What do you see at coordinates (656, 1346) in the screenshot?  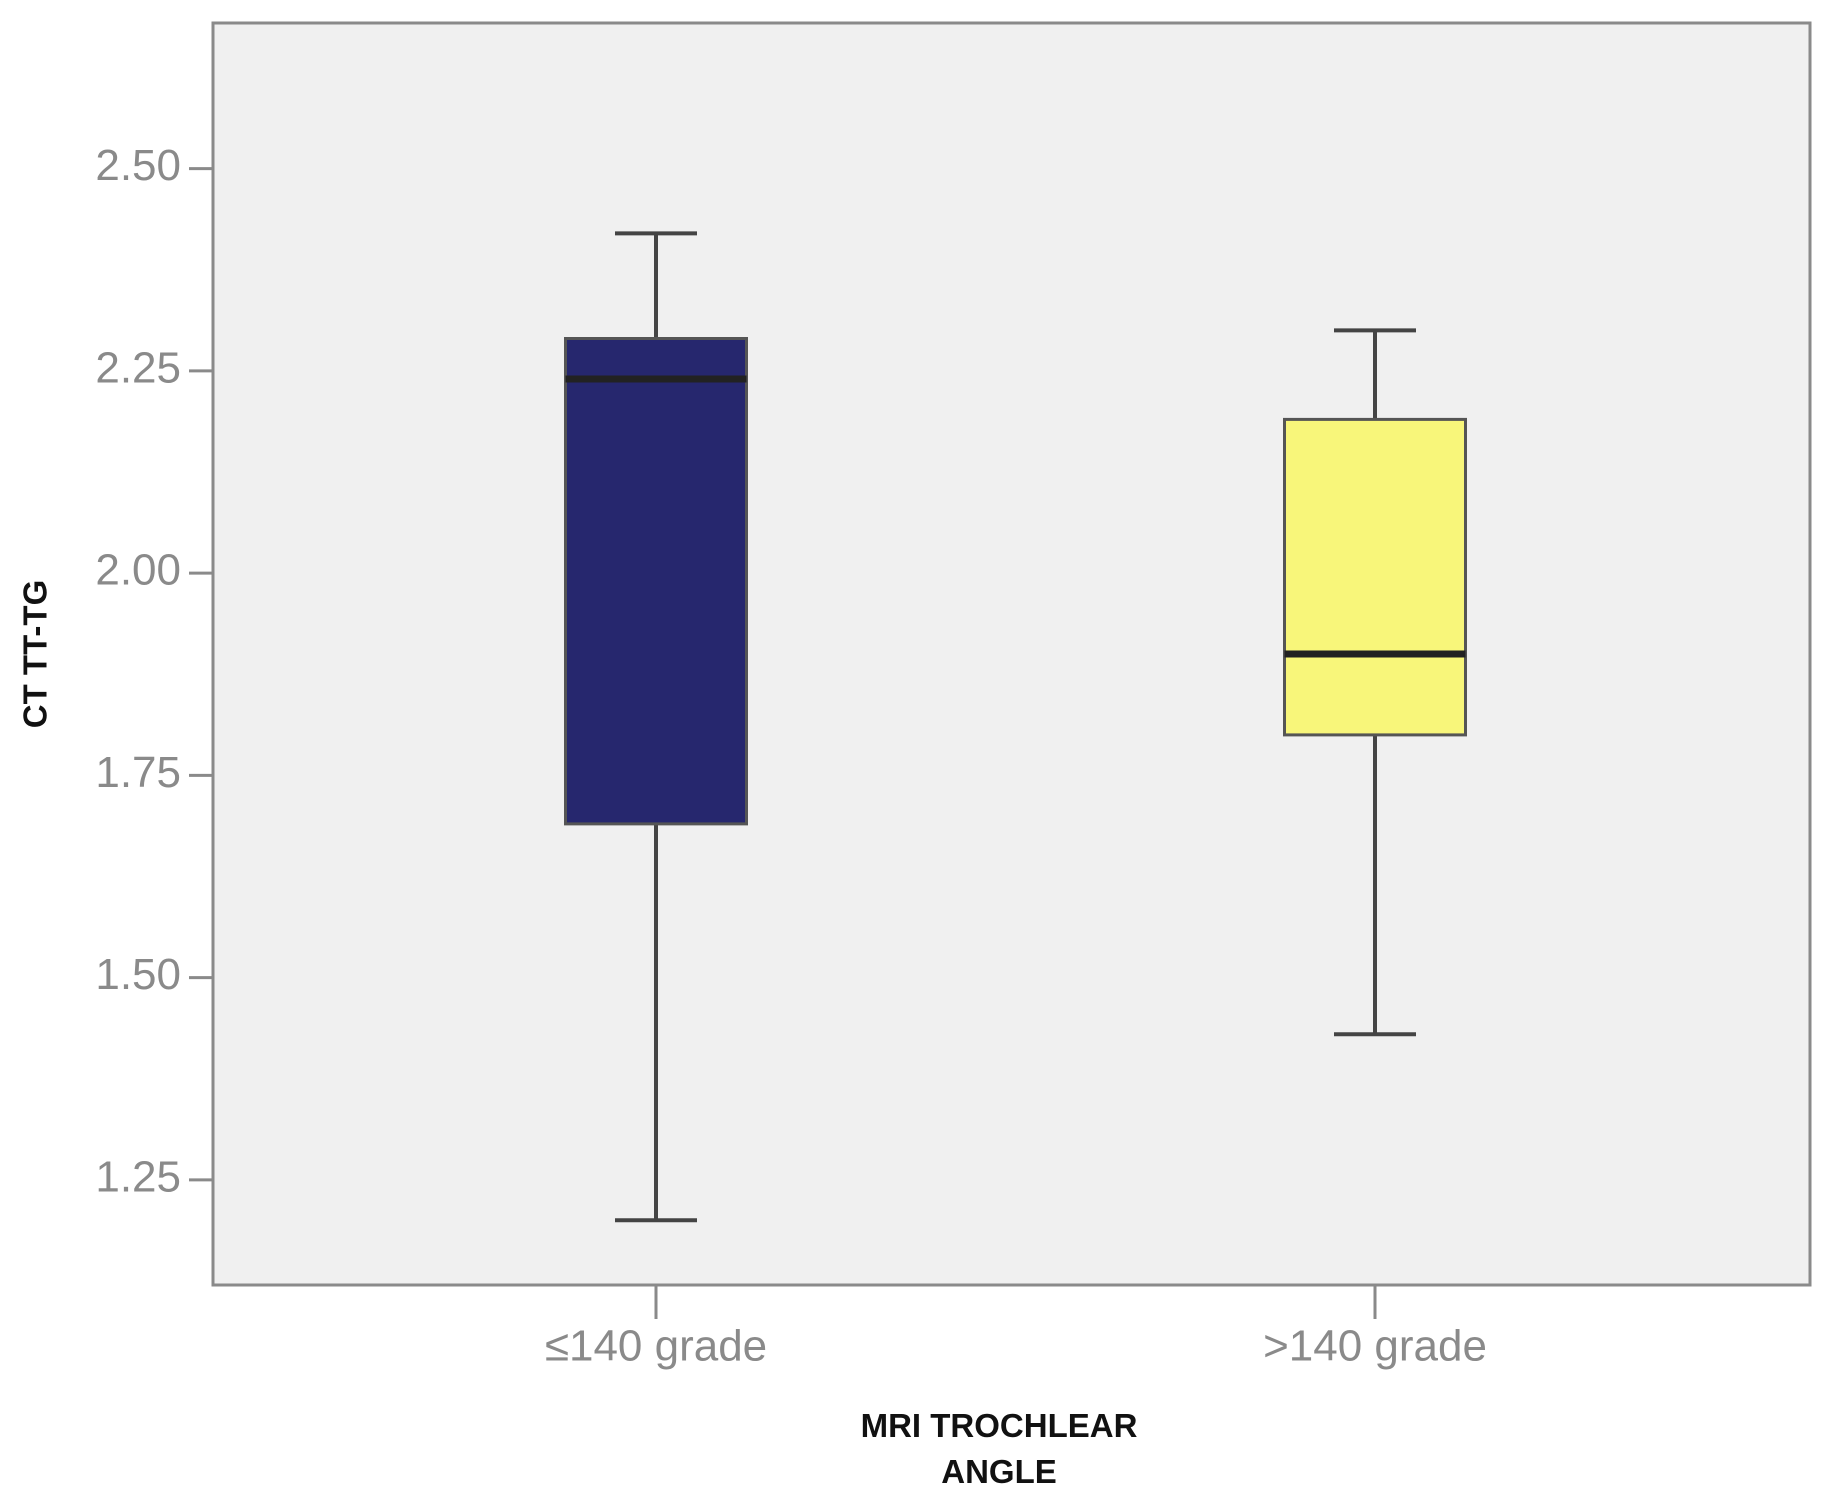 I see `x-tick-label: ≤140 grade` at bounding box center [656, 1346].